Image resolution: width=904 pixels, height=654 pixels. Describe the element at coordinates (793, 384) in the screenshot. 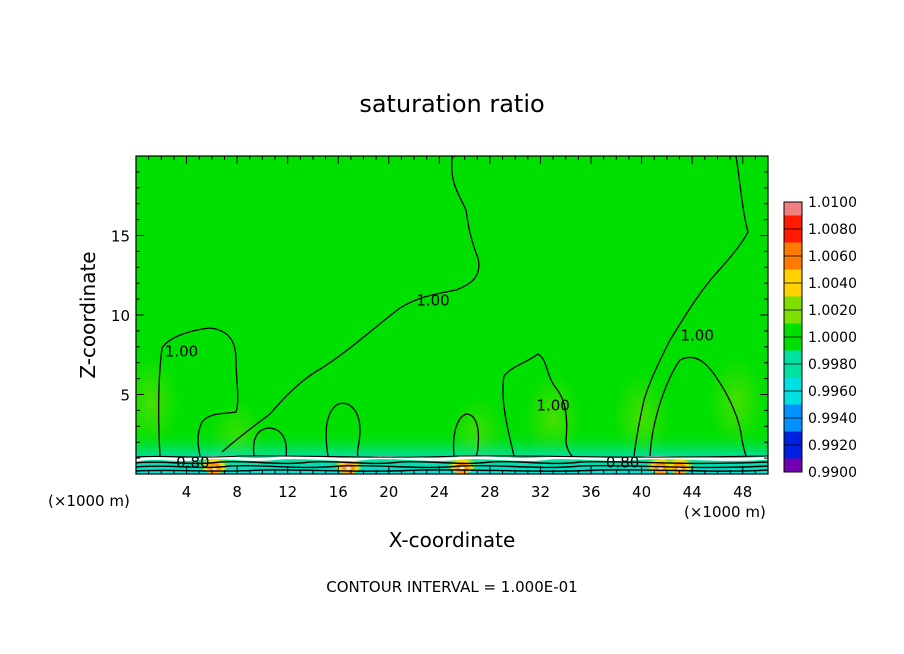

I see `colorbar-swatch-6b` at that location.